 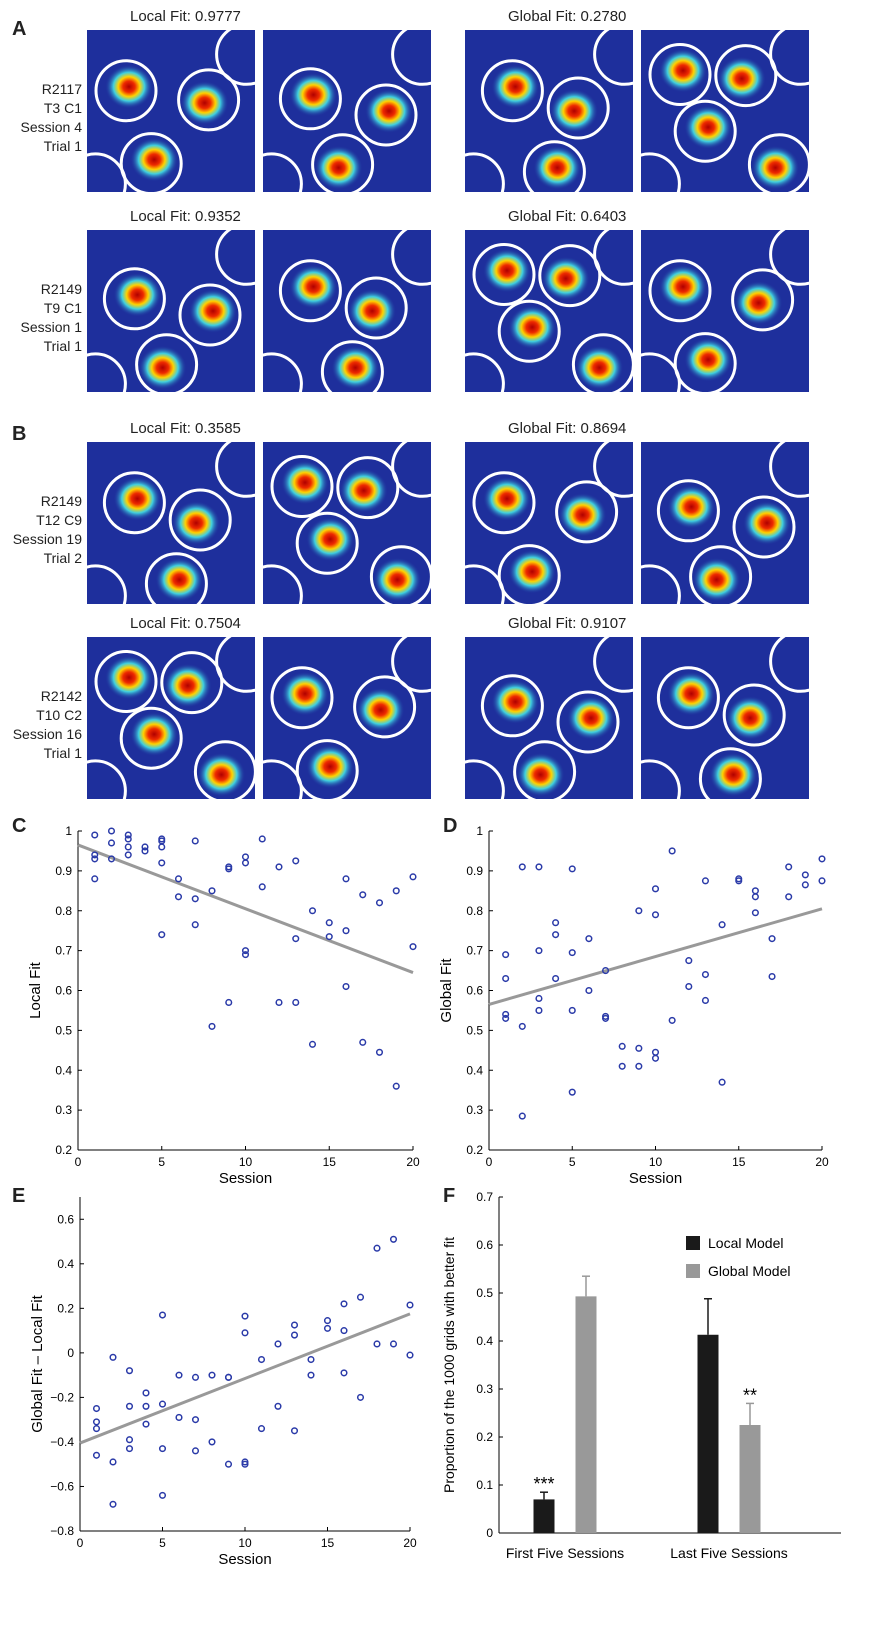 What do you see at coordinates (61, 696) in the screenshot?
I see `map-row-label-line: R2142` at bounding box center [61, 696].